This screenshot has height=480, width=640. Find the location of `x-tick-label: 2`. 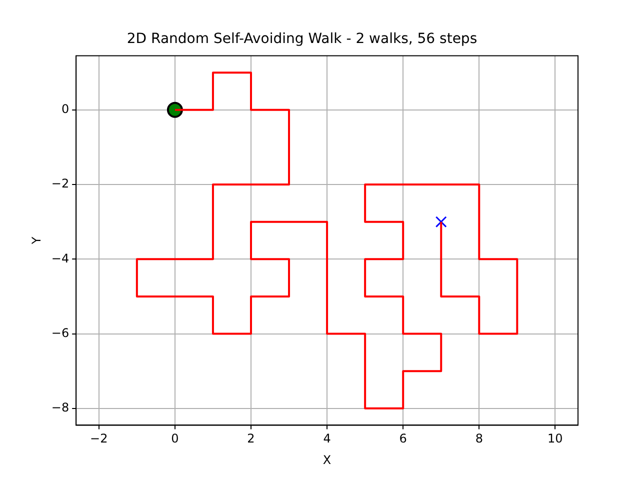

x-tick-label: 2 is located at coordinates (251, 439).